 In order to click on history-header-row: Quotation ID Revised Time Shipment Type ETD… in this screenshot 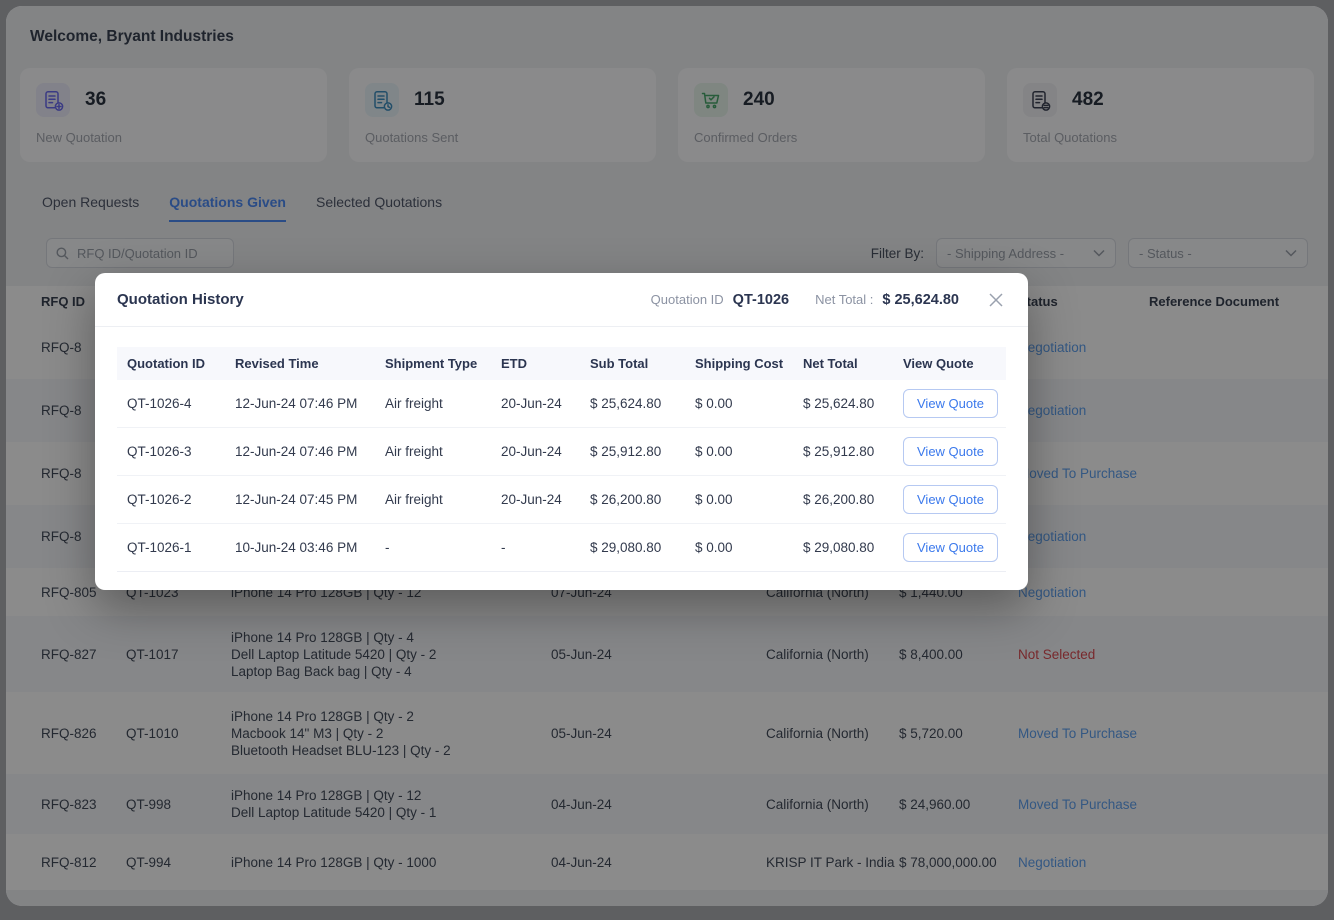, I will do `click(561, 363)`.